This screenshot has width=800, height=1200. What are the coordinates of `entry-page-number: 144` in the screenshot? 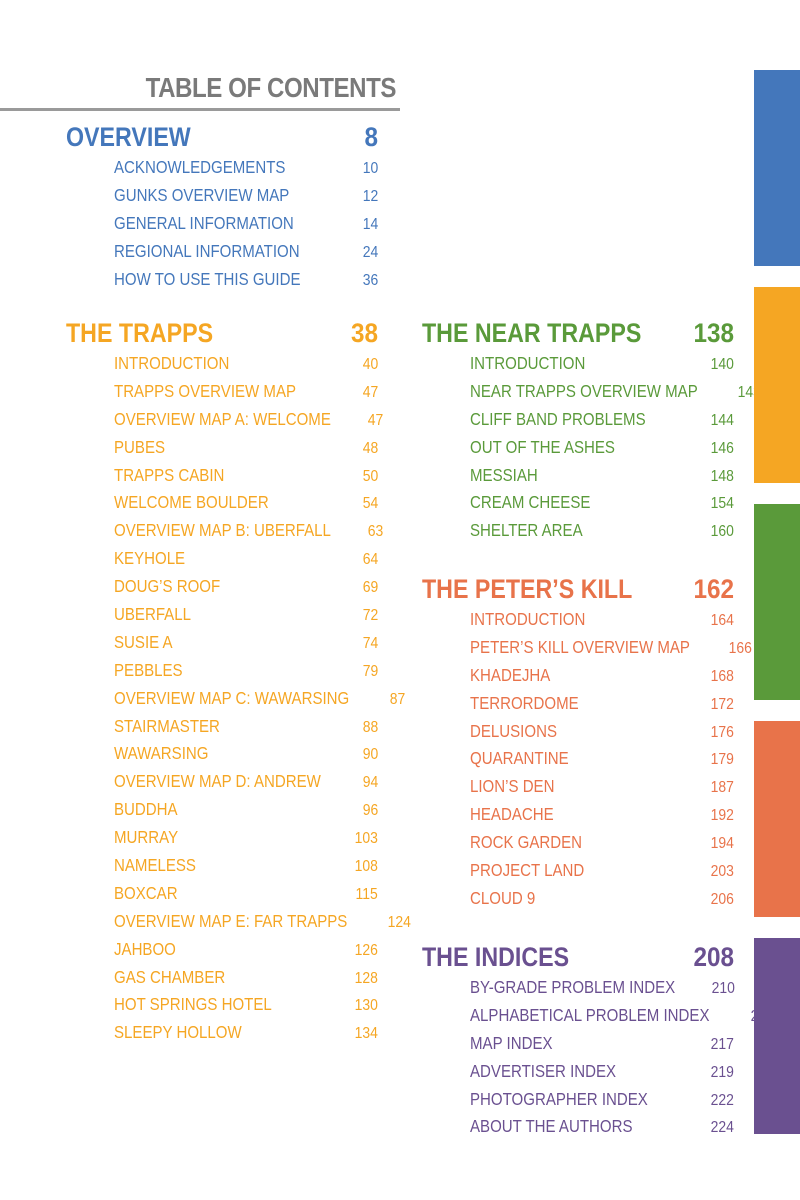 It's located at (722, 420).